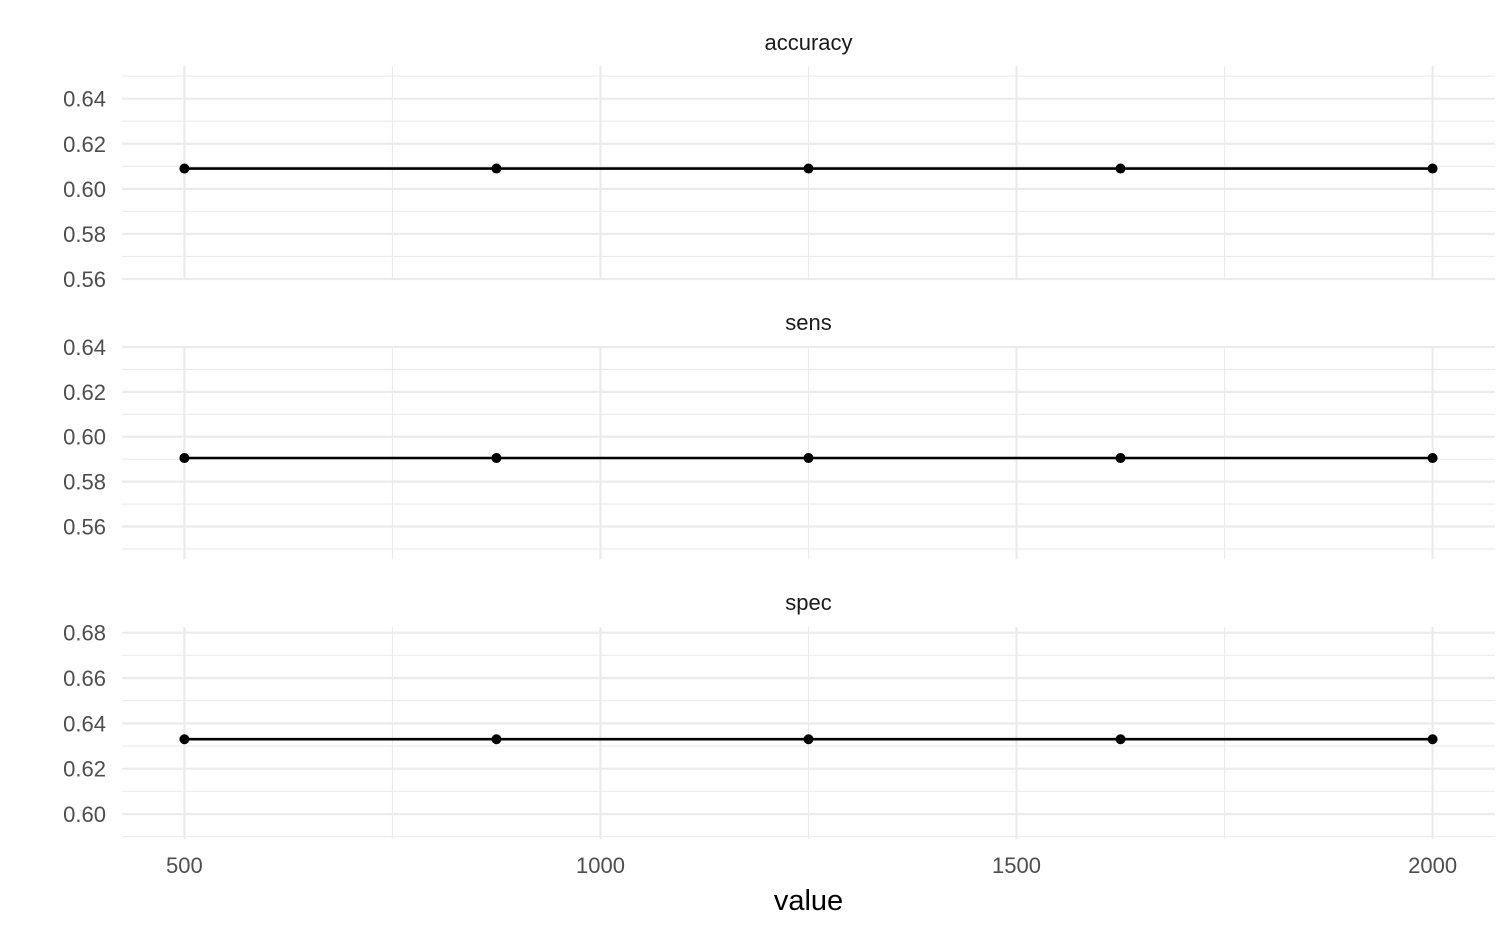 Image resolution: width=1512 pixels, height=934 pixels. I want to click on y-tick-label: 0.68, so click(84, 633).